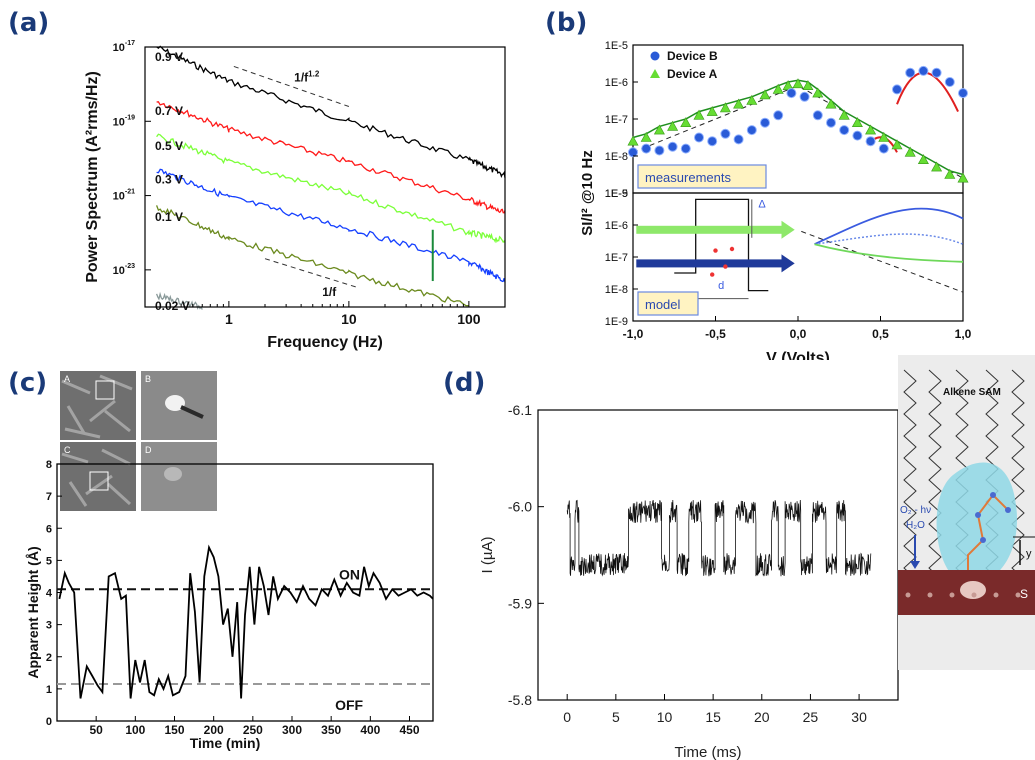 The width and height of the screenshot is (1035, 760). Describe the element at coordinates (988, 541) in the screenshot. I see `molecule-chain` at that location.